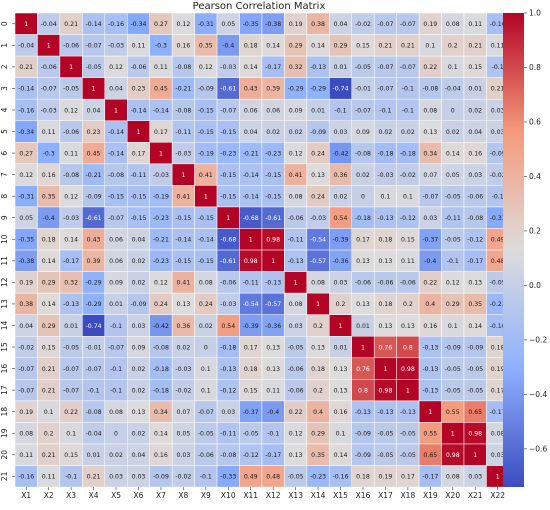 The width and height of the screenshot is (550, 510). What do you see at coordinates (94, 434) in the screenshot?
I see `cell-value-label: -0.04` at bounding box center [94, 434].